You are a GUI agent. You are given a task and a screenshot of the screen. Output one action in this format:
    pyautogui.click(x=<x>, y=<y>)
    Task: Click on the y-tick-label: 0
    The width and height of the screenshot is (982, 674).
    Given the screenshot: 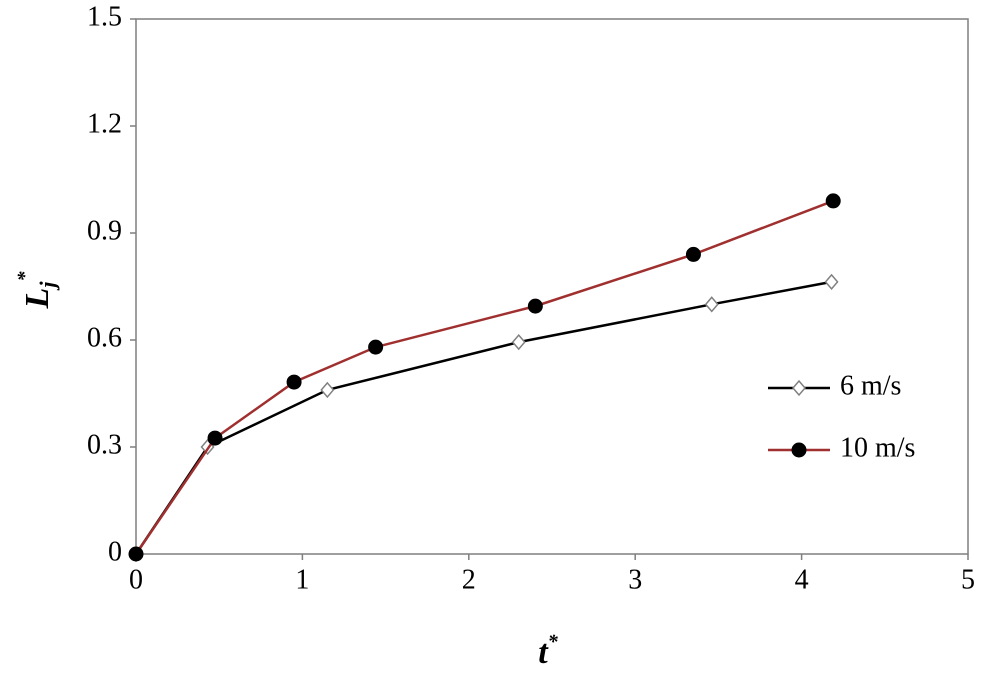 What is the action you would take?
    pyautogui.click(x=115, y=551)
    